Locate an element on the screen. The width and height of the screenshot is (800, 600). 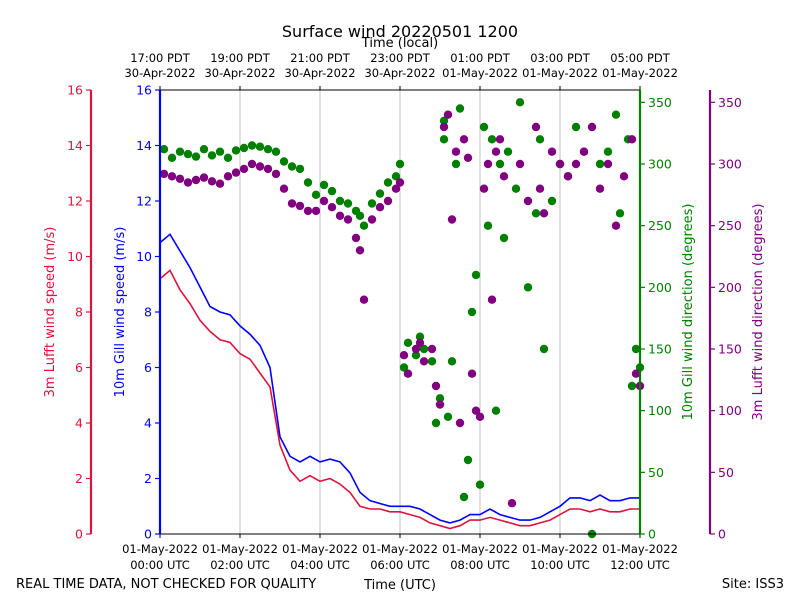
gill-dir-tick-label: 200 is located at coordinates (660, 287).